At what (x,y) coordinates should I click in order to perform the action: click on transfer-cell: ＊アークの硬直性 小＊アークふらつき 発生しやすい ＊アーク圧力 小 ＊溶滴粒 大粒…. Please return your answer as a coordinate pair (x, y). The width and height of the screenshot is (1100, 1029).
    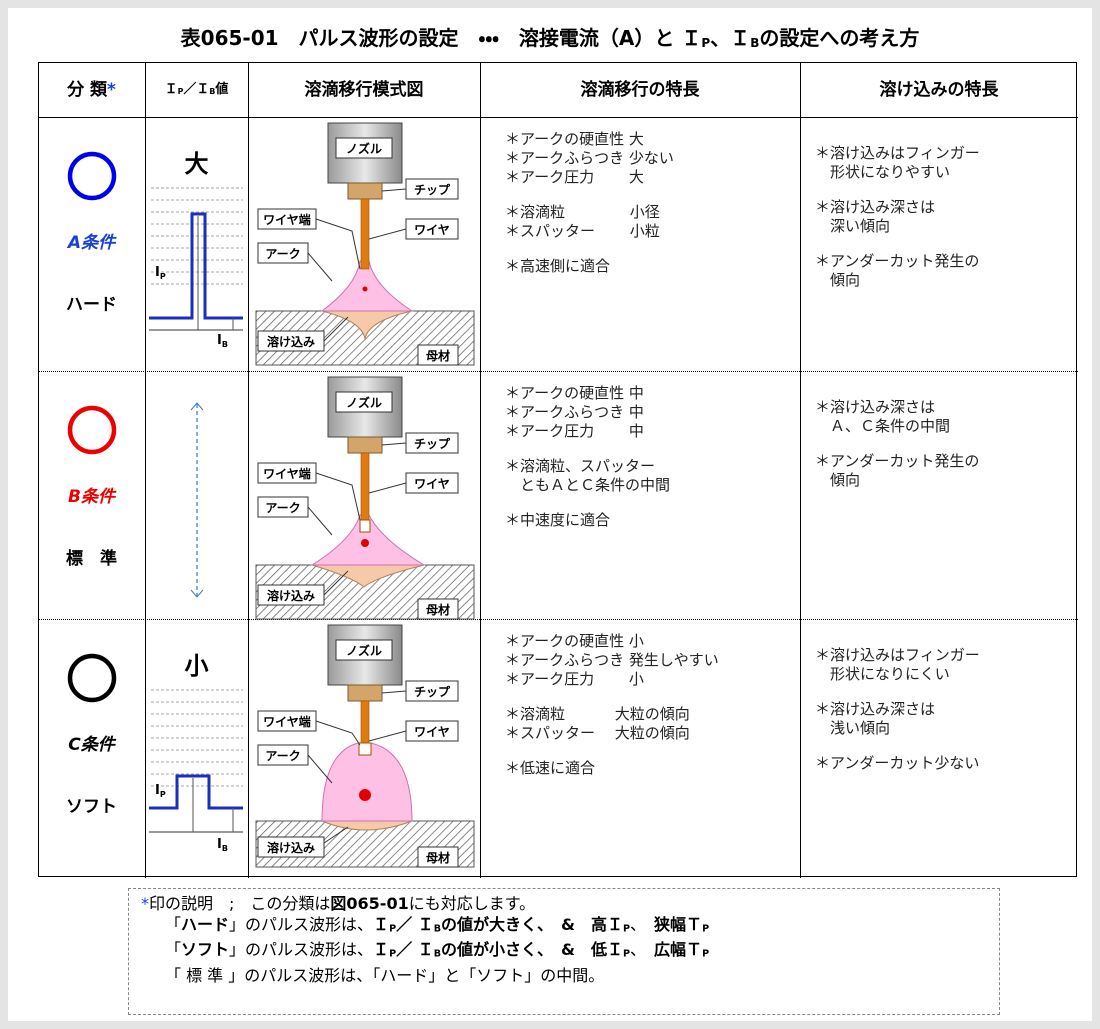
    Looking at the image, I should click on (650, 713).